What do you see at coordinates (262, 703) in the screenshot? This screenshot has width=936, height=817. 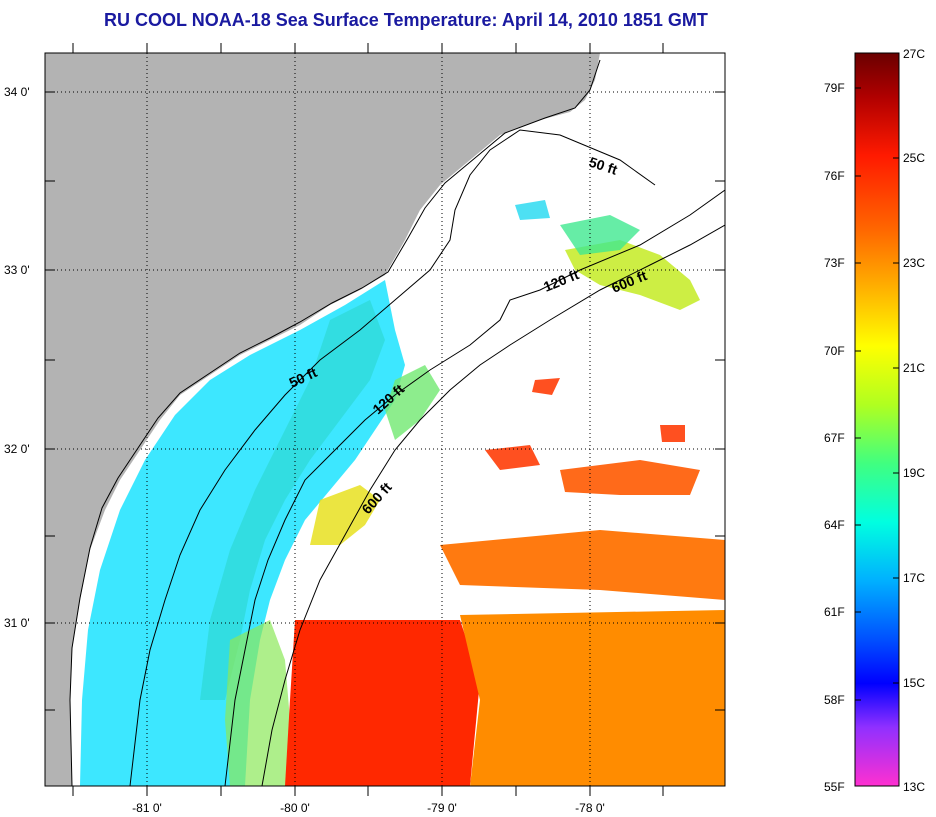 I see `sst-nearshore-green` at bounding box center [262, 703].